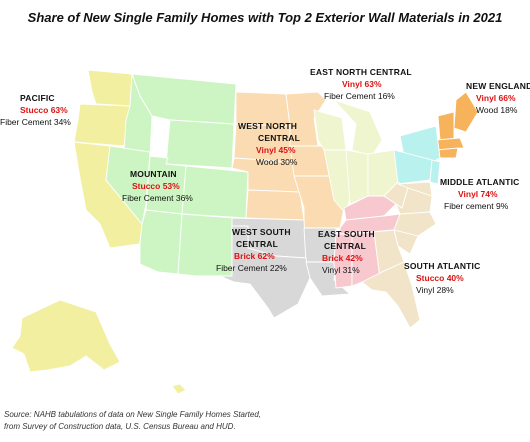 This screenshot has width=530, height=442. I want to click on region-material1-mountain: Stucco 53%, so click(156, 186).